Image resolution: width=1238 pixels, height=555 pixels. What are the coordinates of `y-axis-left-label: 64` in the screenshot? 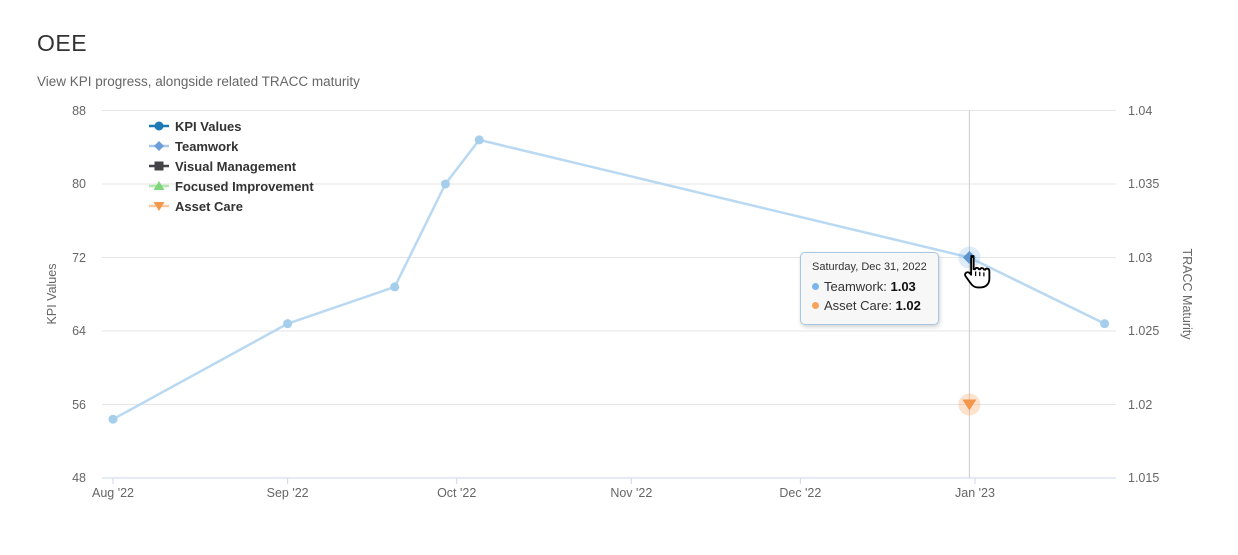 It's located at (79, 331).